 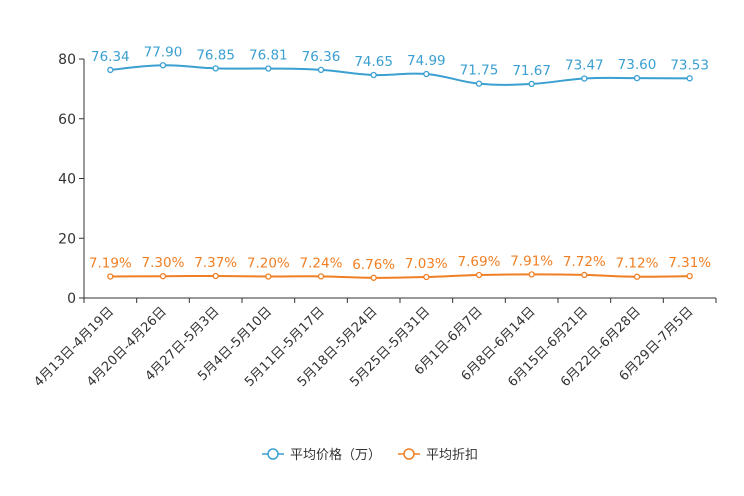 I want to click on data-label: 7.31%, so click(x=689, y=263).